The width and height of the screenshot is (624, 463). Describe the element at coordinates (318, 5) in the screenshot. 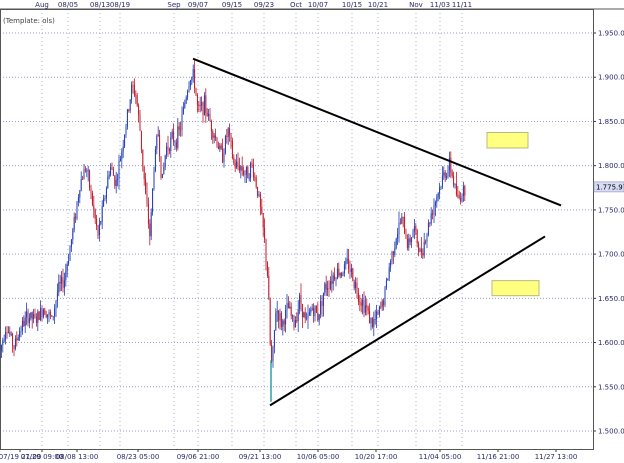

I see `top-tick-label: 10/07` at that location.